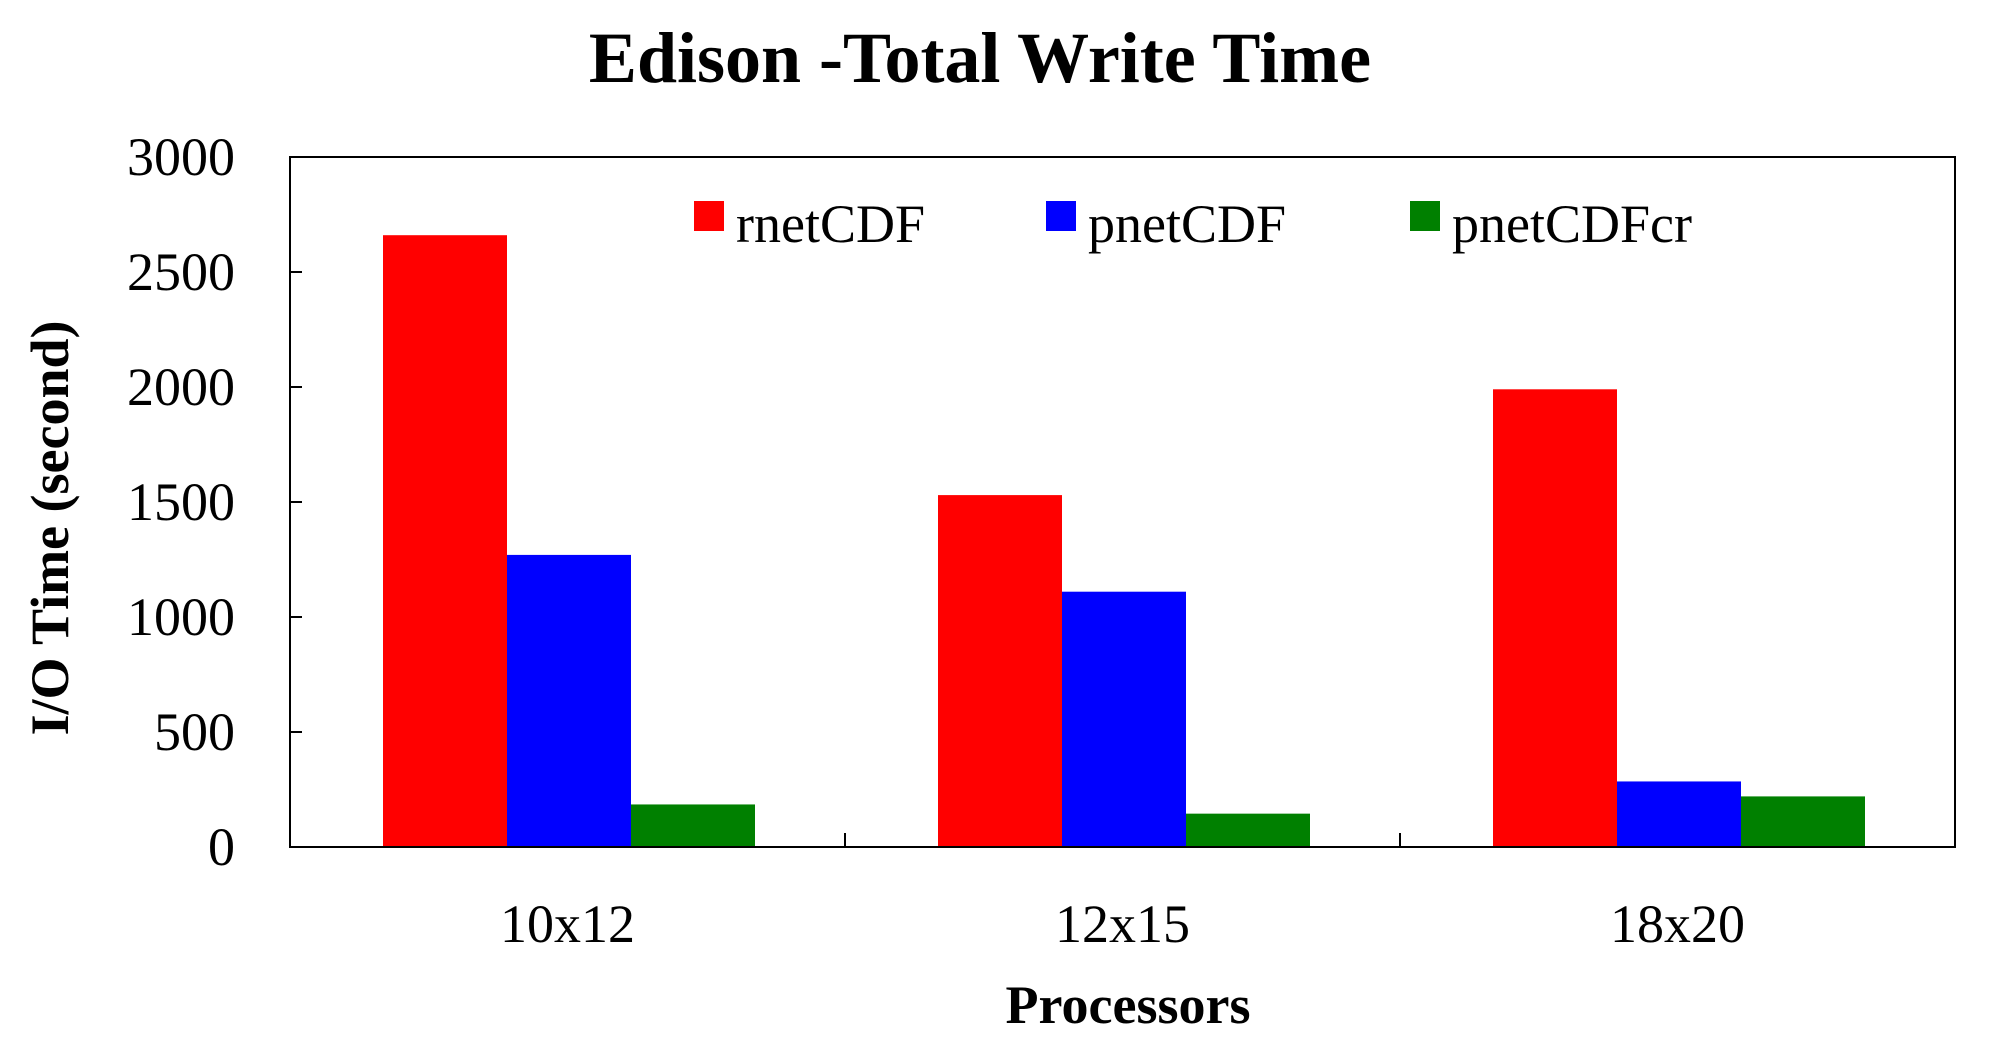 The height and width of the screenshot is (1052, 1989). Describe the element at coordinates (693, 825) in the screenshot. I see `bar-pnetCDFcr-10x12` at that location.